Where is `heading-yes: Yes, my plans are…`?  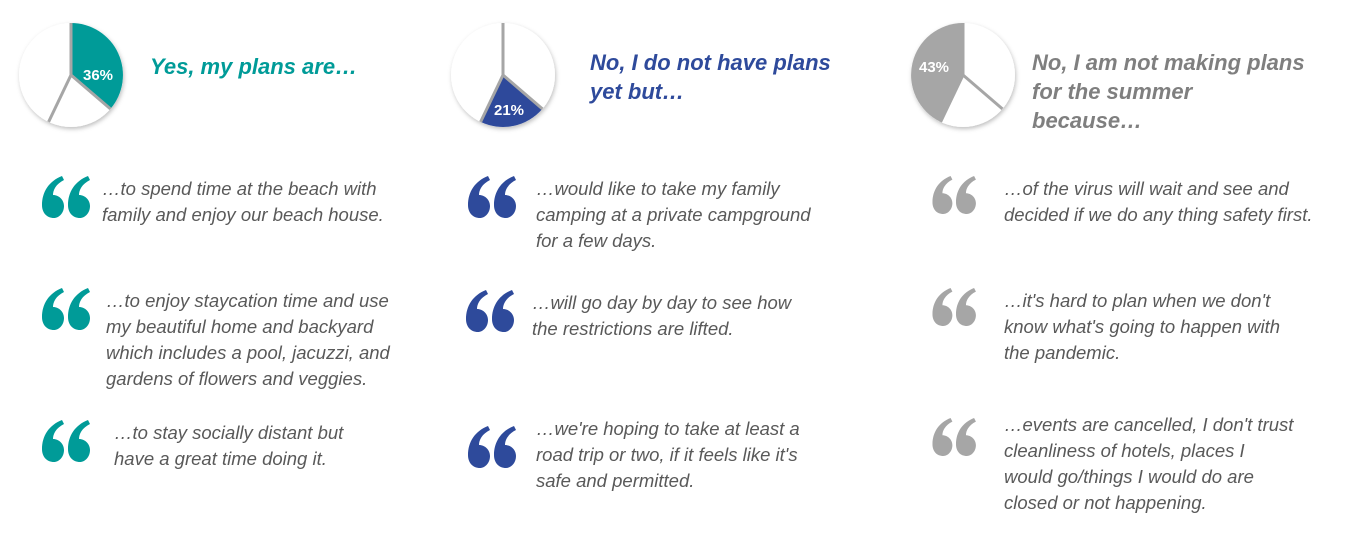 heading-yes: Yes, my plans are… is located at coordinates (253, 66).